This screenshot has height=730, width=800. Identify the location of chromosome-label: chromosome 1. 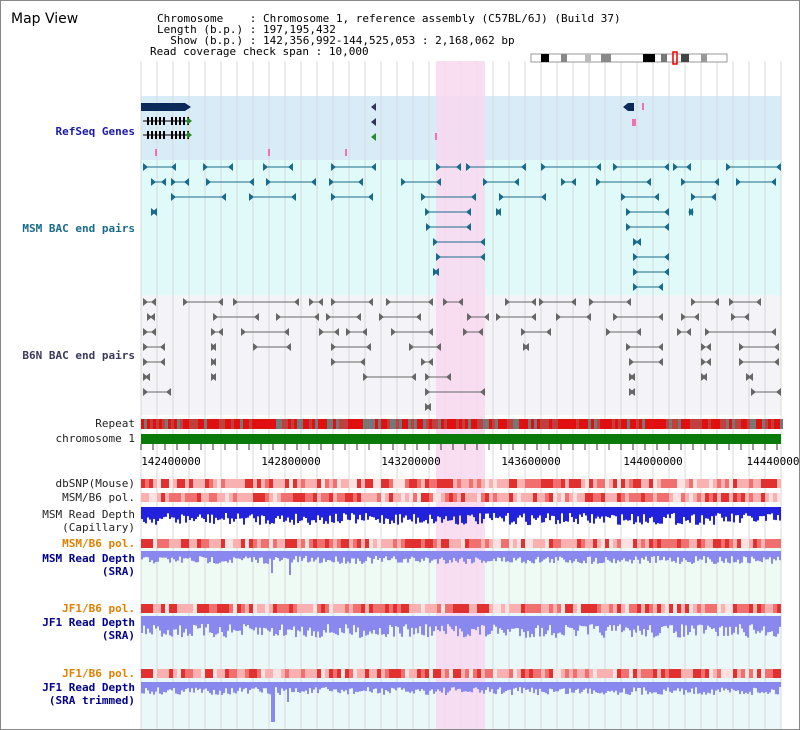
(95, 438).